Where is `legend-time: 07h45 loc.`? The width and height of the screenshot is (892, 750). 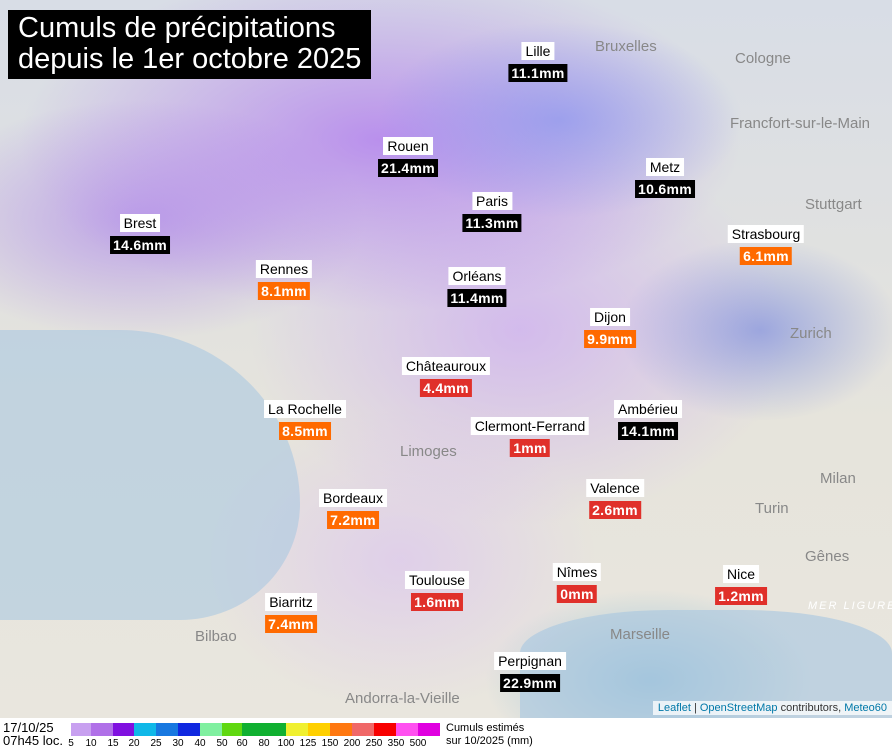
legend-time: 07h45 loc. is located at coordinates (33, 740).